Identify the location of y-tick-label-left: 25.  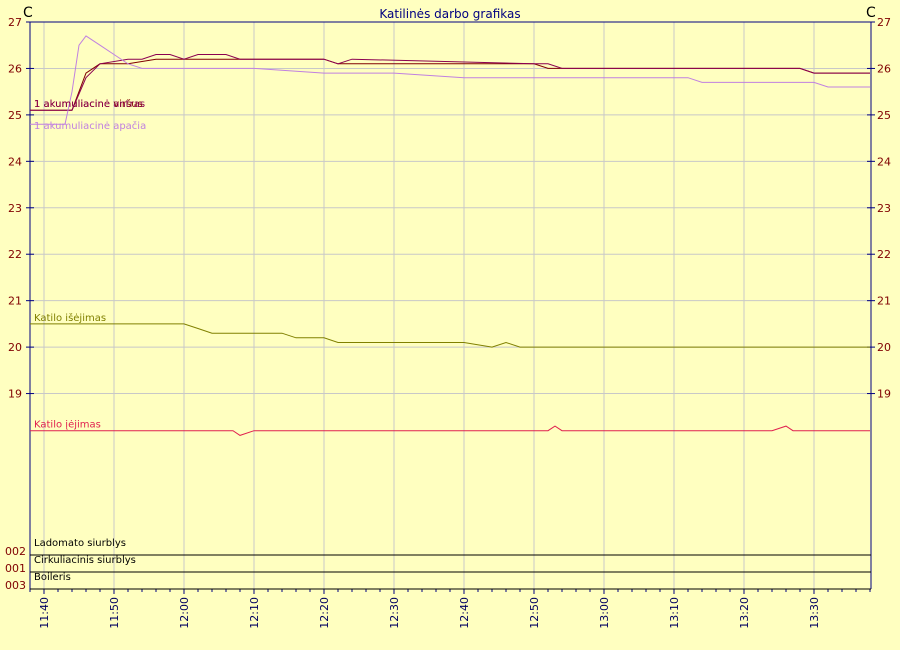
(15, 115).